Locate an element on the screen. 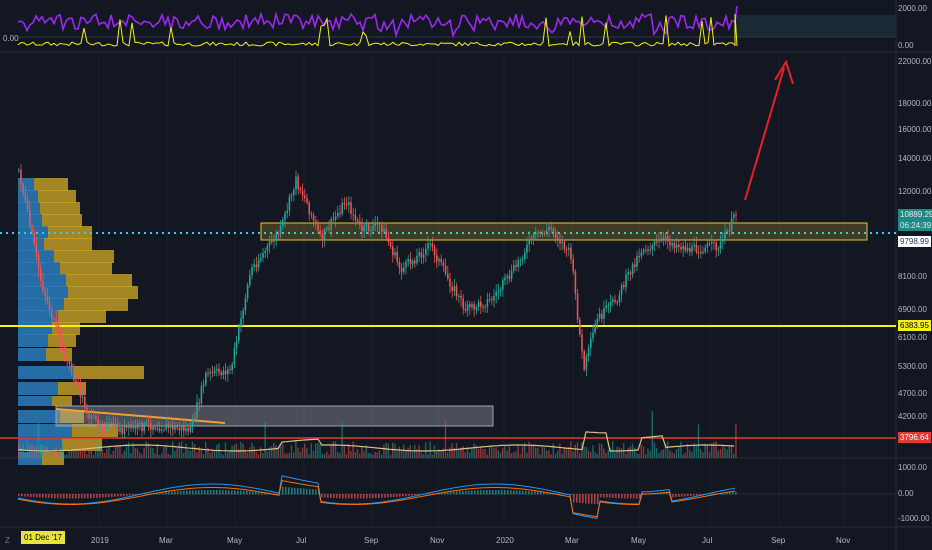 Image resolution: width=932 pixels, height=550 pixels. indicator-yellow-line is located at coordinates (377, 30).